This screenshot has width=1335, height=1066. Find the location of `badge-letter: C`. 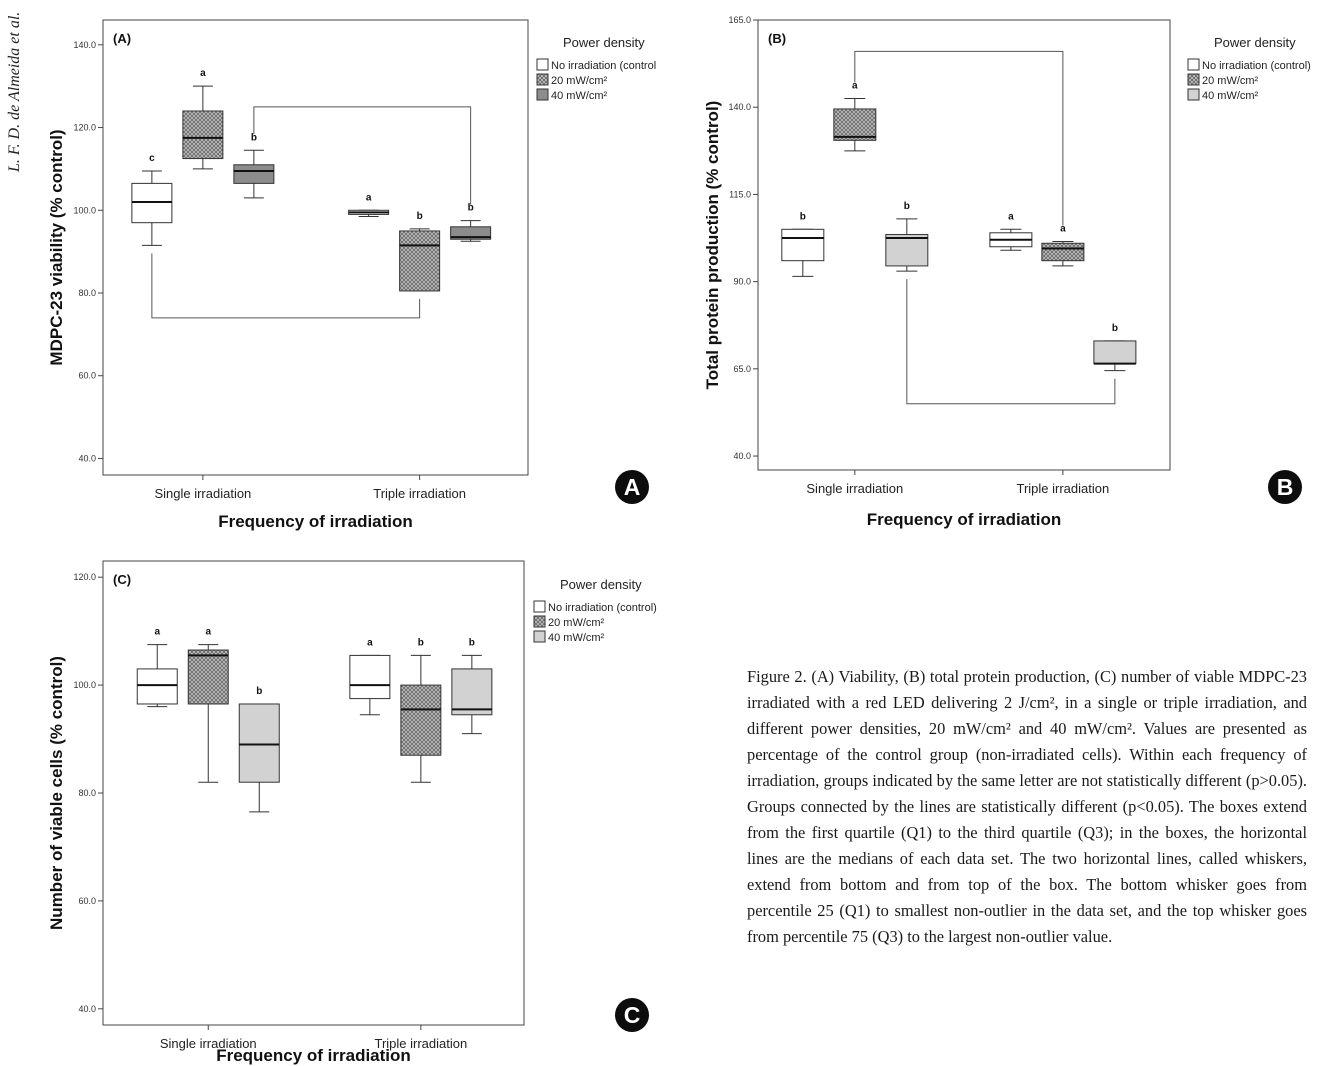

badge-letter: C is located at coordinates (632, 1015).